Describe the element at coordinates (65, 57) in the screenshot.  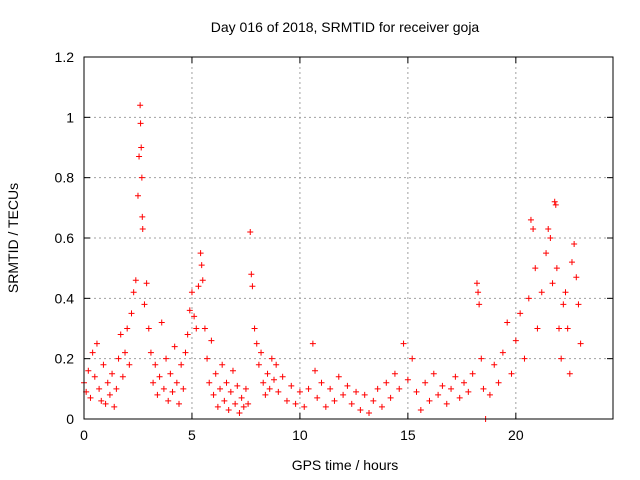
I see `y-tick-label: 1.2` at that location.